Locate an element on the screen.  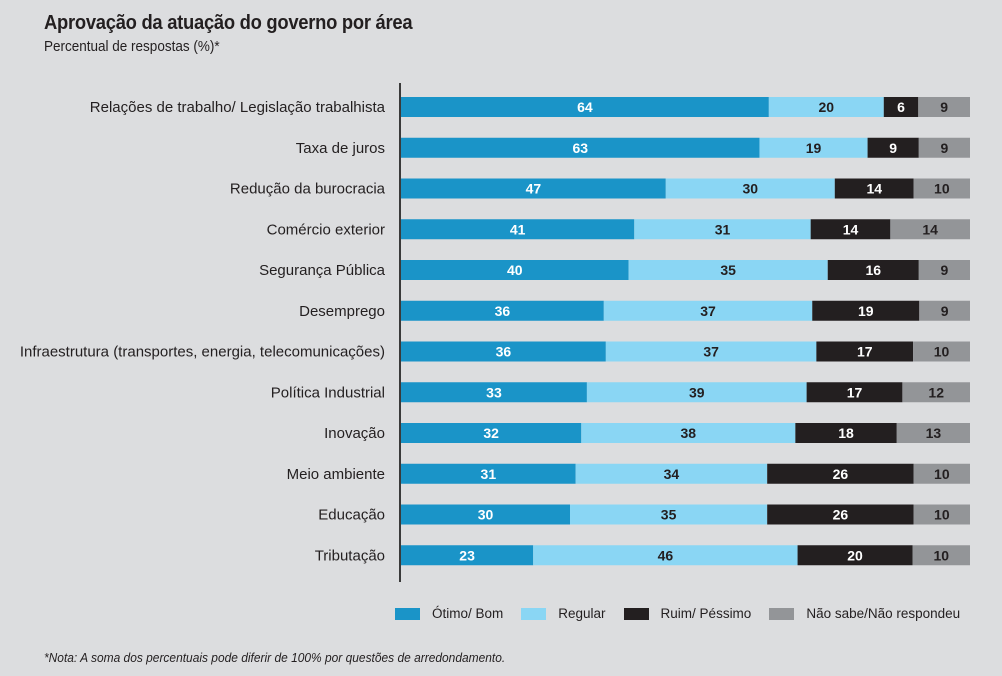
legend-label-otimo-bom: Ótimo/ Bom is located at coordinates (468, 613).